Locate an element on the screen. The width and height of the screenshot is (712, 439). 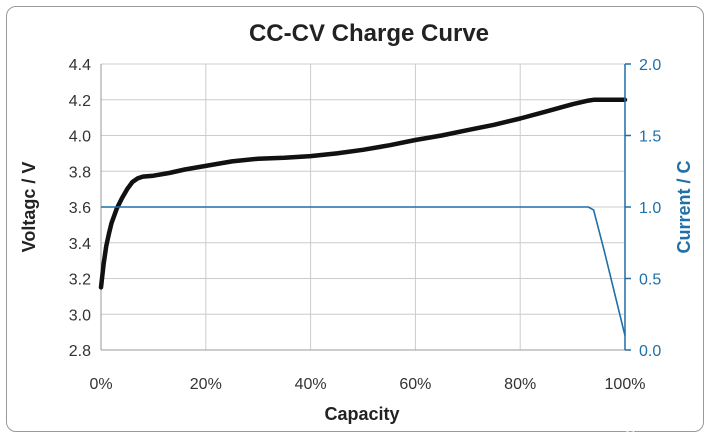
x-tick-label: 40% is located at coordinates (311, 384).